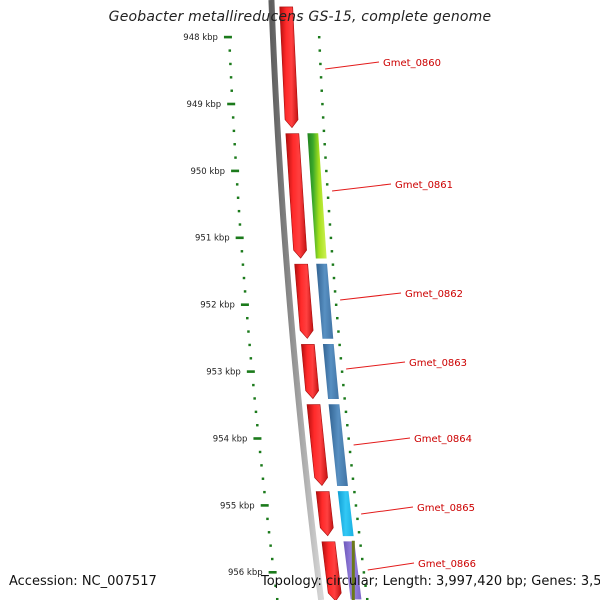  What do you see at coordinates (207, 172) in the screenshot?
I see `ruler-tick-label: 950 kbp` at bounding box center [207, 172].